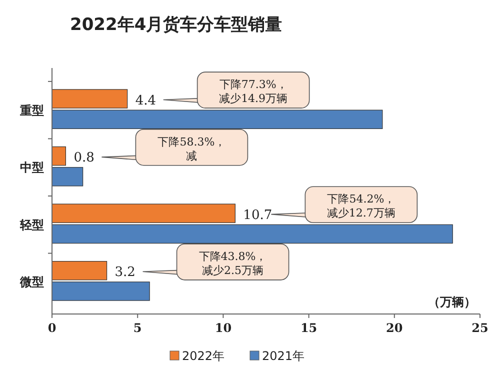 Image resolution: width=500 pixels, height=374 pixels. What do you see at coordinates (203, 356) in the screenshot?
I see `legend-label: 2022年` at bounding box center [203, 356].